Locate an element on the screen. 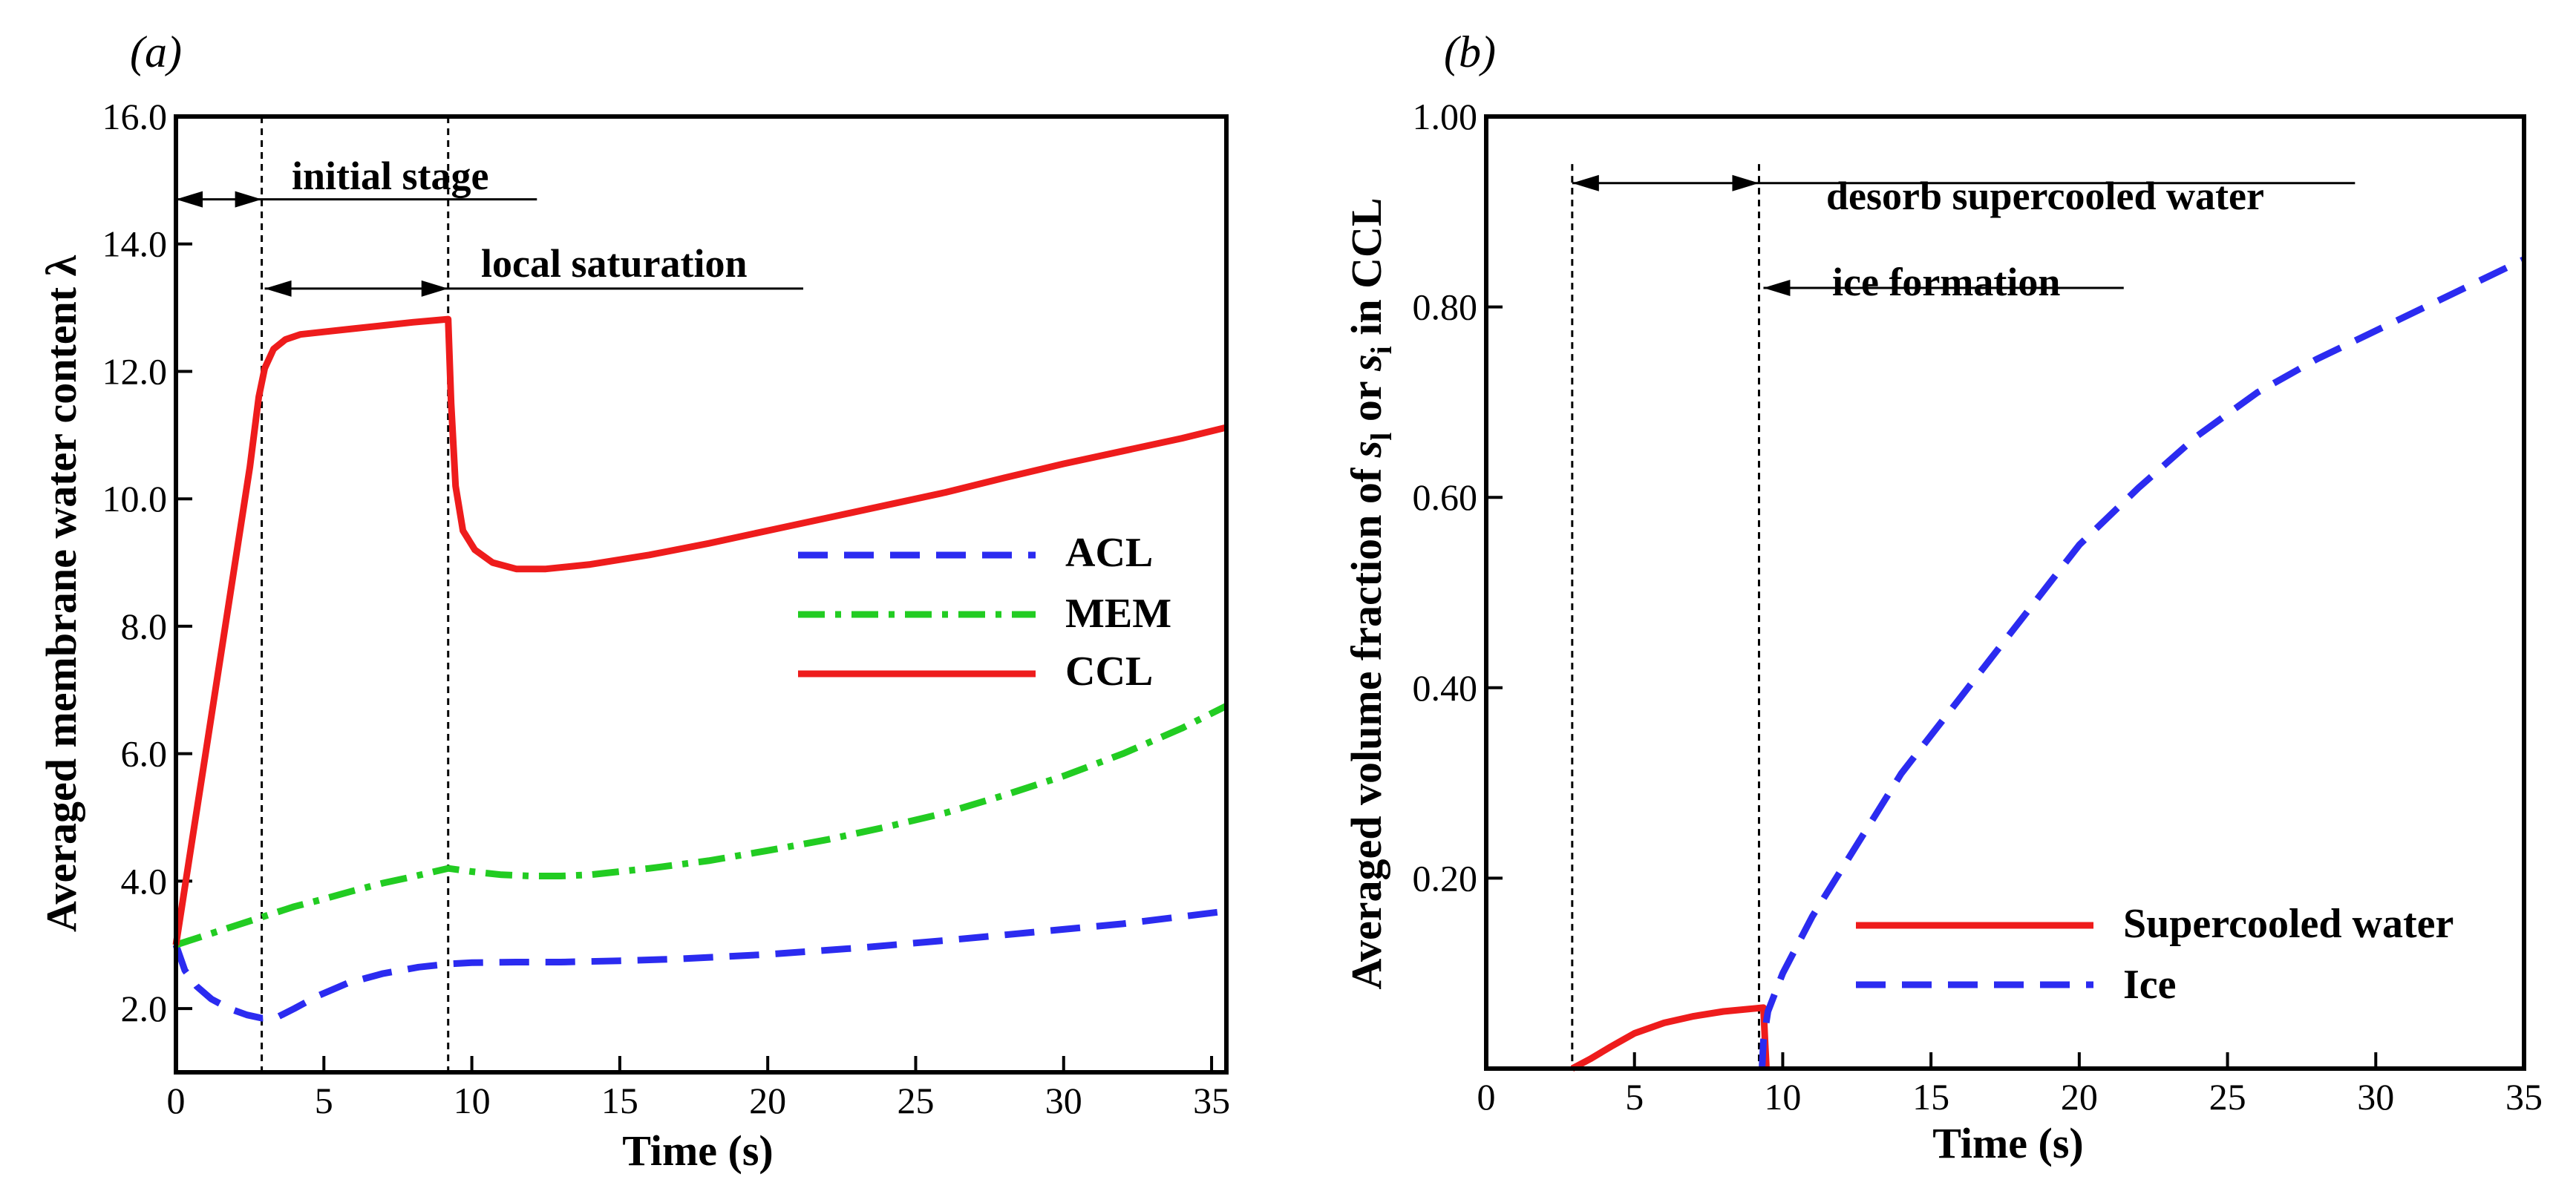 This screenshot has width=2576, height=1194. panel-b-label: (b) is located at coordinates (1470, 51).